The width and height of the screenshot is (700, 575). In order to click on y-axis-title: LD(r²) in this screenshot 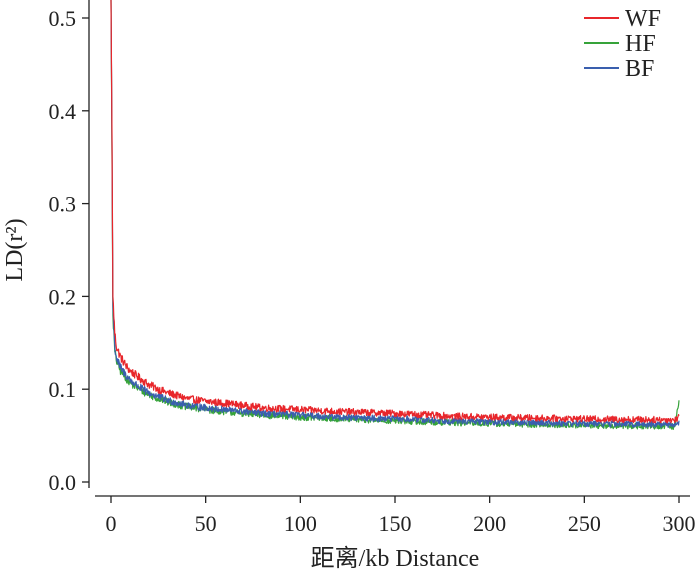, I will do `click(15, 249)`.